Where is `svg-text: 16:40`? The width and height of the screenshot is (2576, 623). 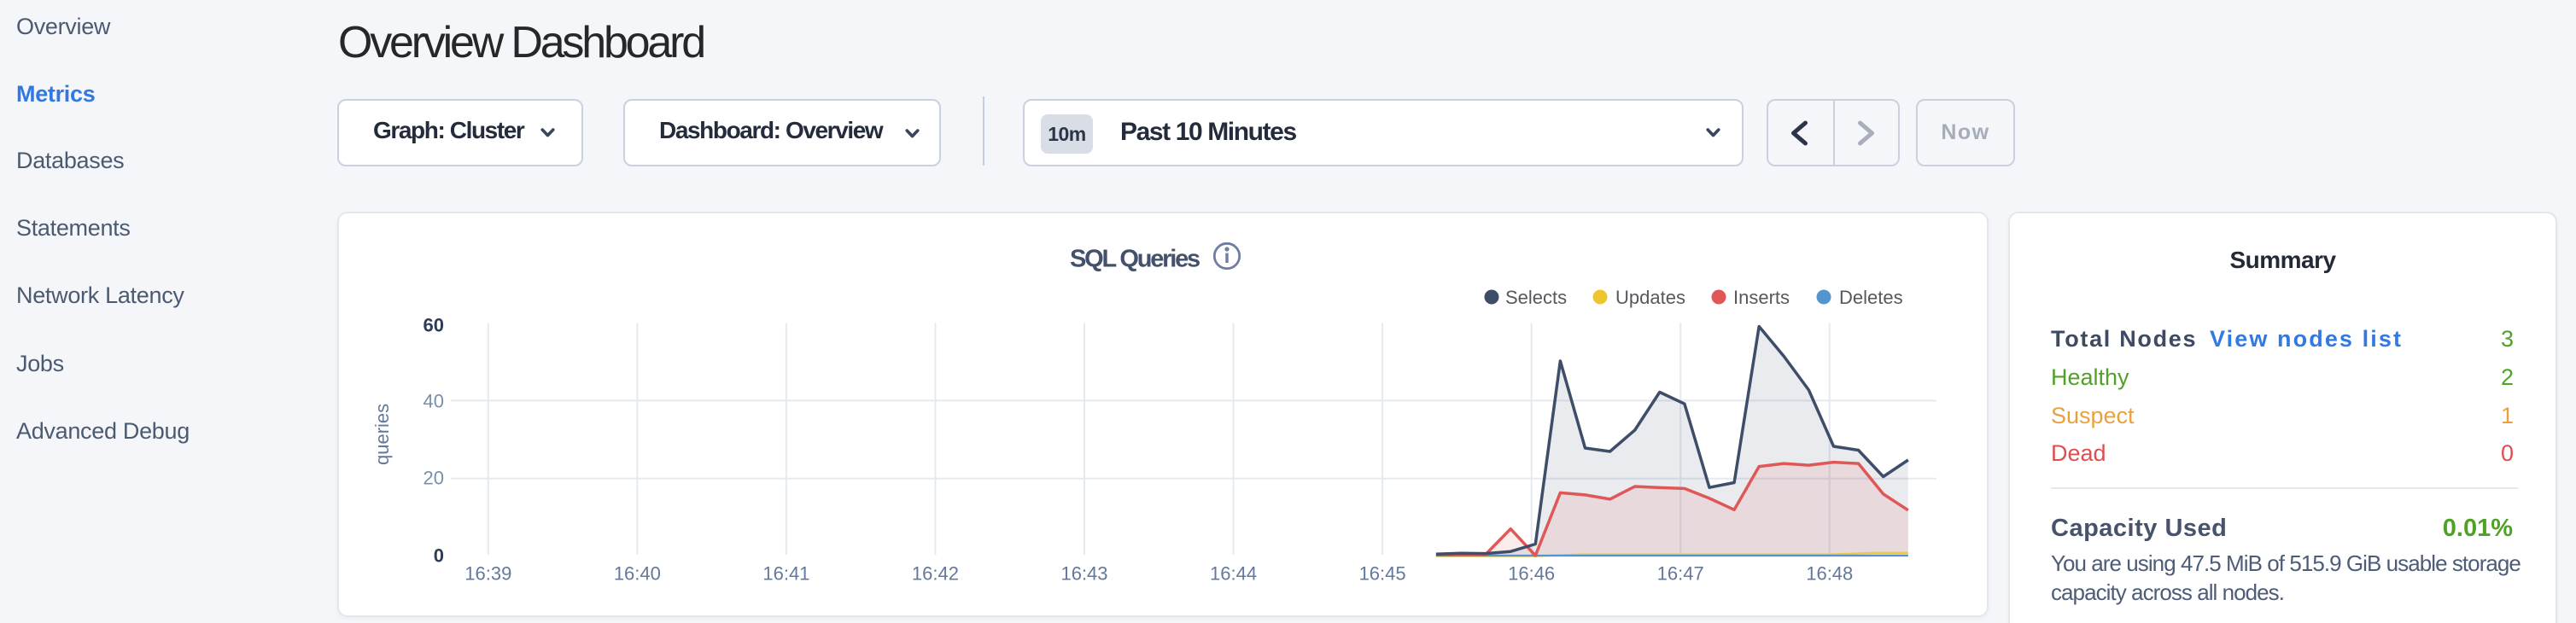
svg-text: 16:40 is located at coordinates (637, 574).